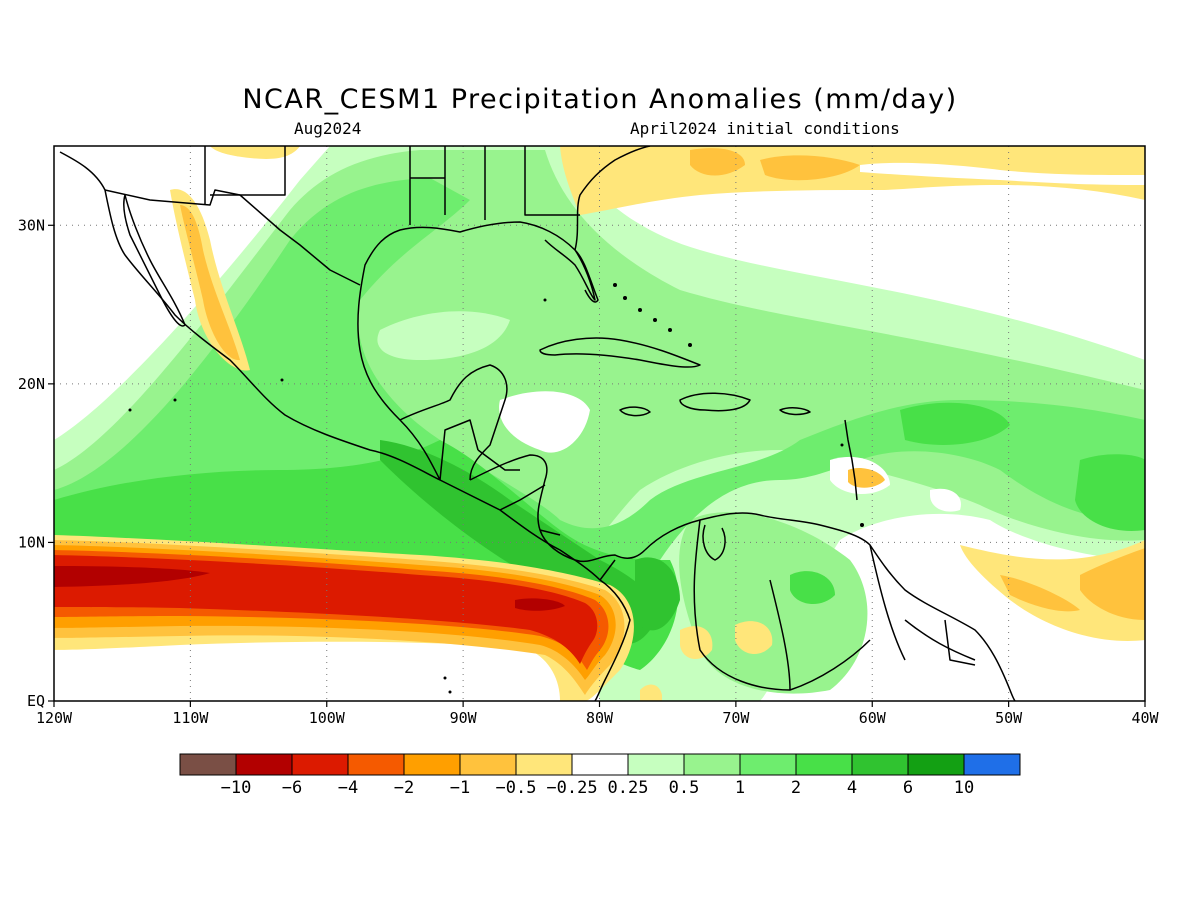 The width and height of the screenshot is (1200, 900). I want to click on x-tick-label: 40W, so click(1145, 718).